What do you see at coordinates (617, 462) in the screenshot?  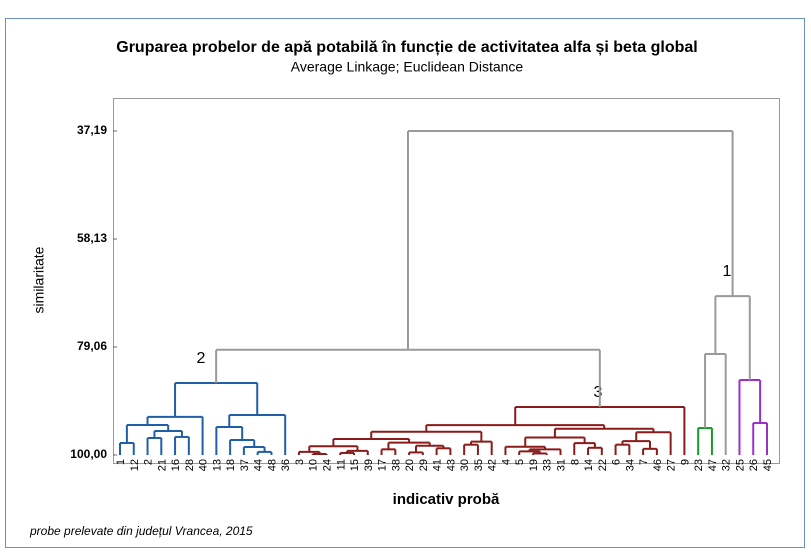 I see `x-tick-label: 6` at bounding box center [617, 462].